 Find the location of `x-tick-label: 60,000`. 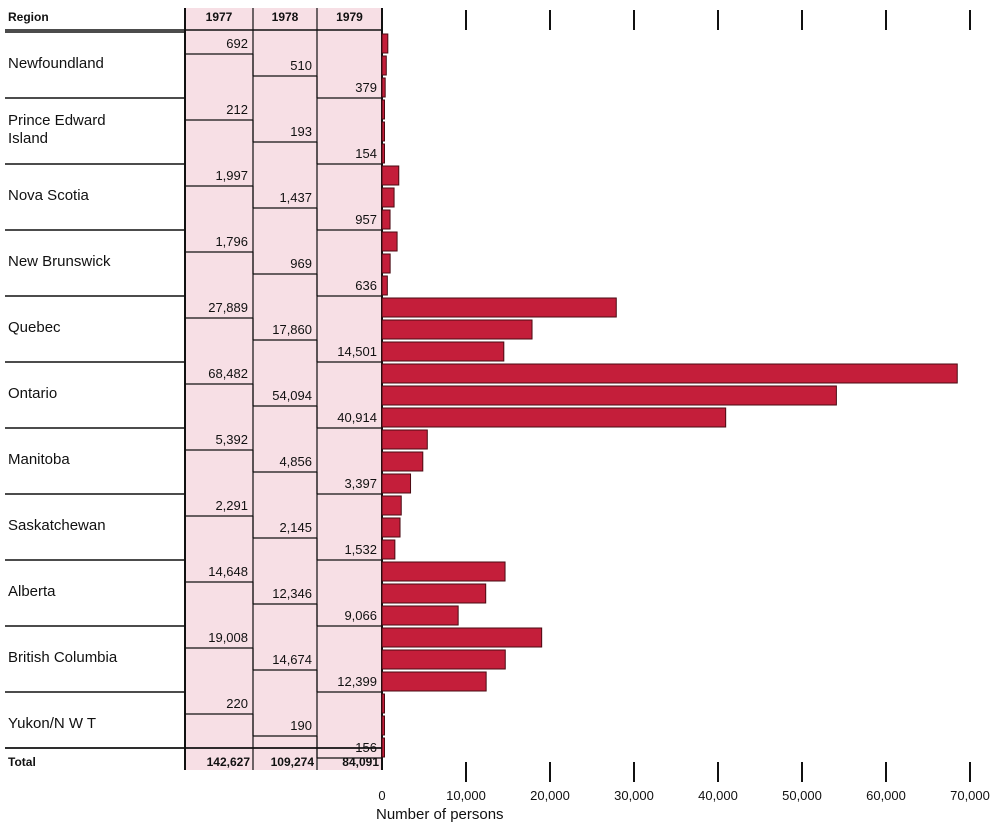

x-tick-label: 60,000 is located at coordinates (886, 795).